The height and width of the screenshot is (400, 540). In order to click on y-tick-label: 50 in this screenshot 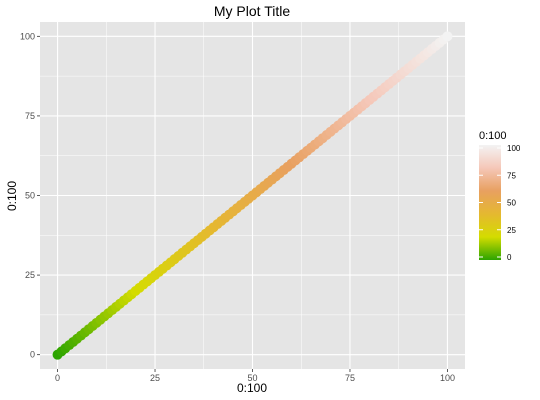, I will do `click(30, 196)`.